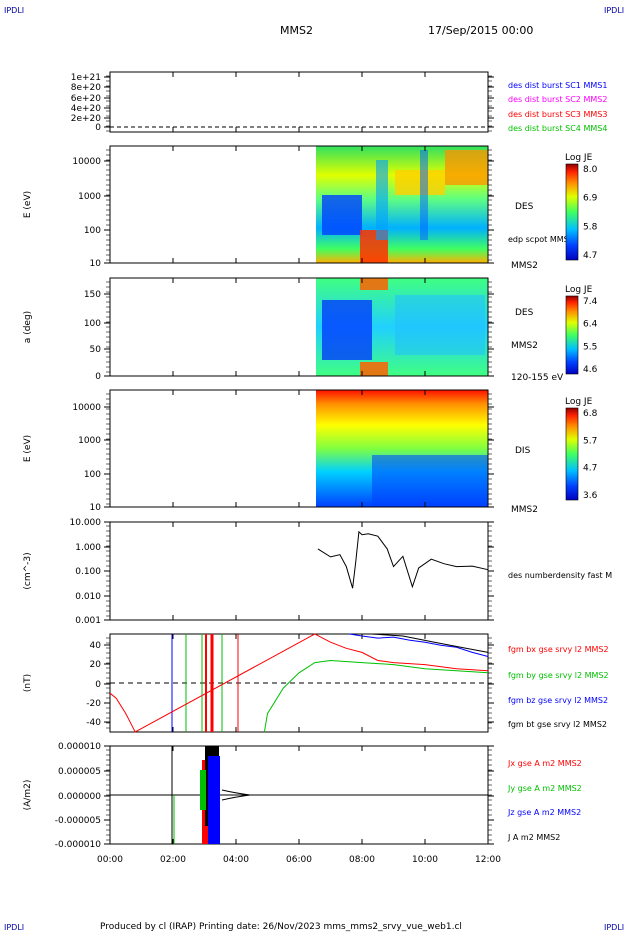  I want to click on des-energy-spectrogram, so click(402, 204).